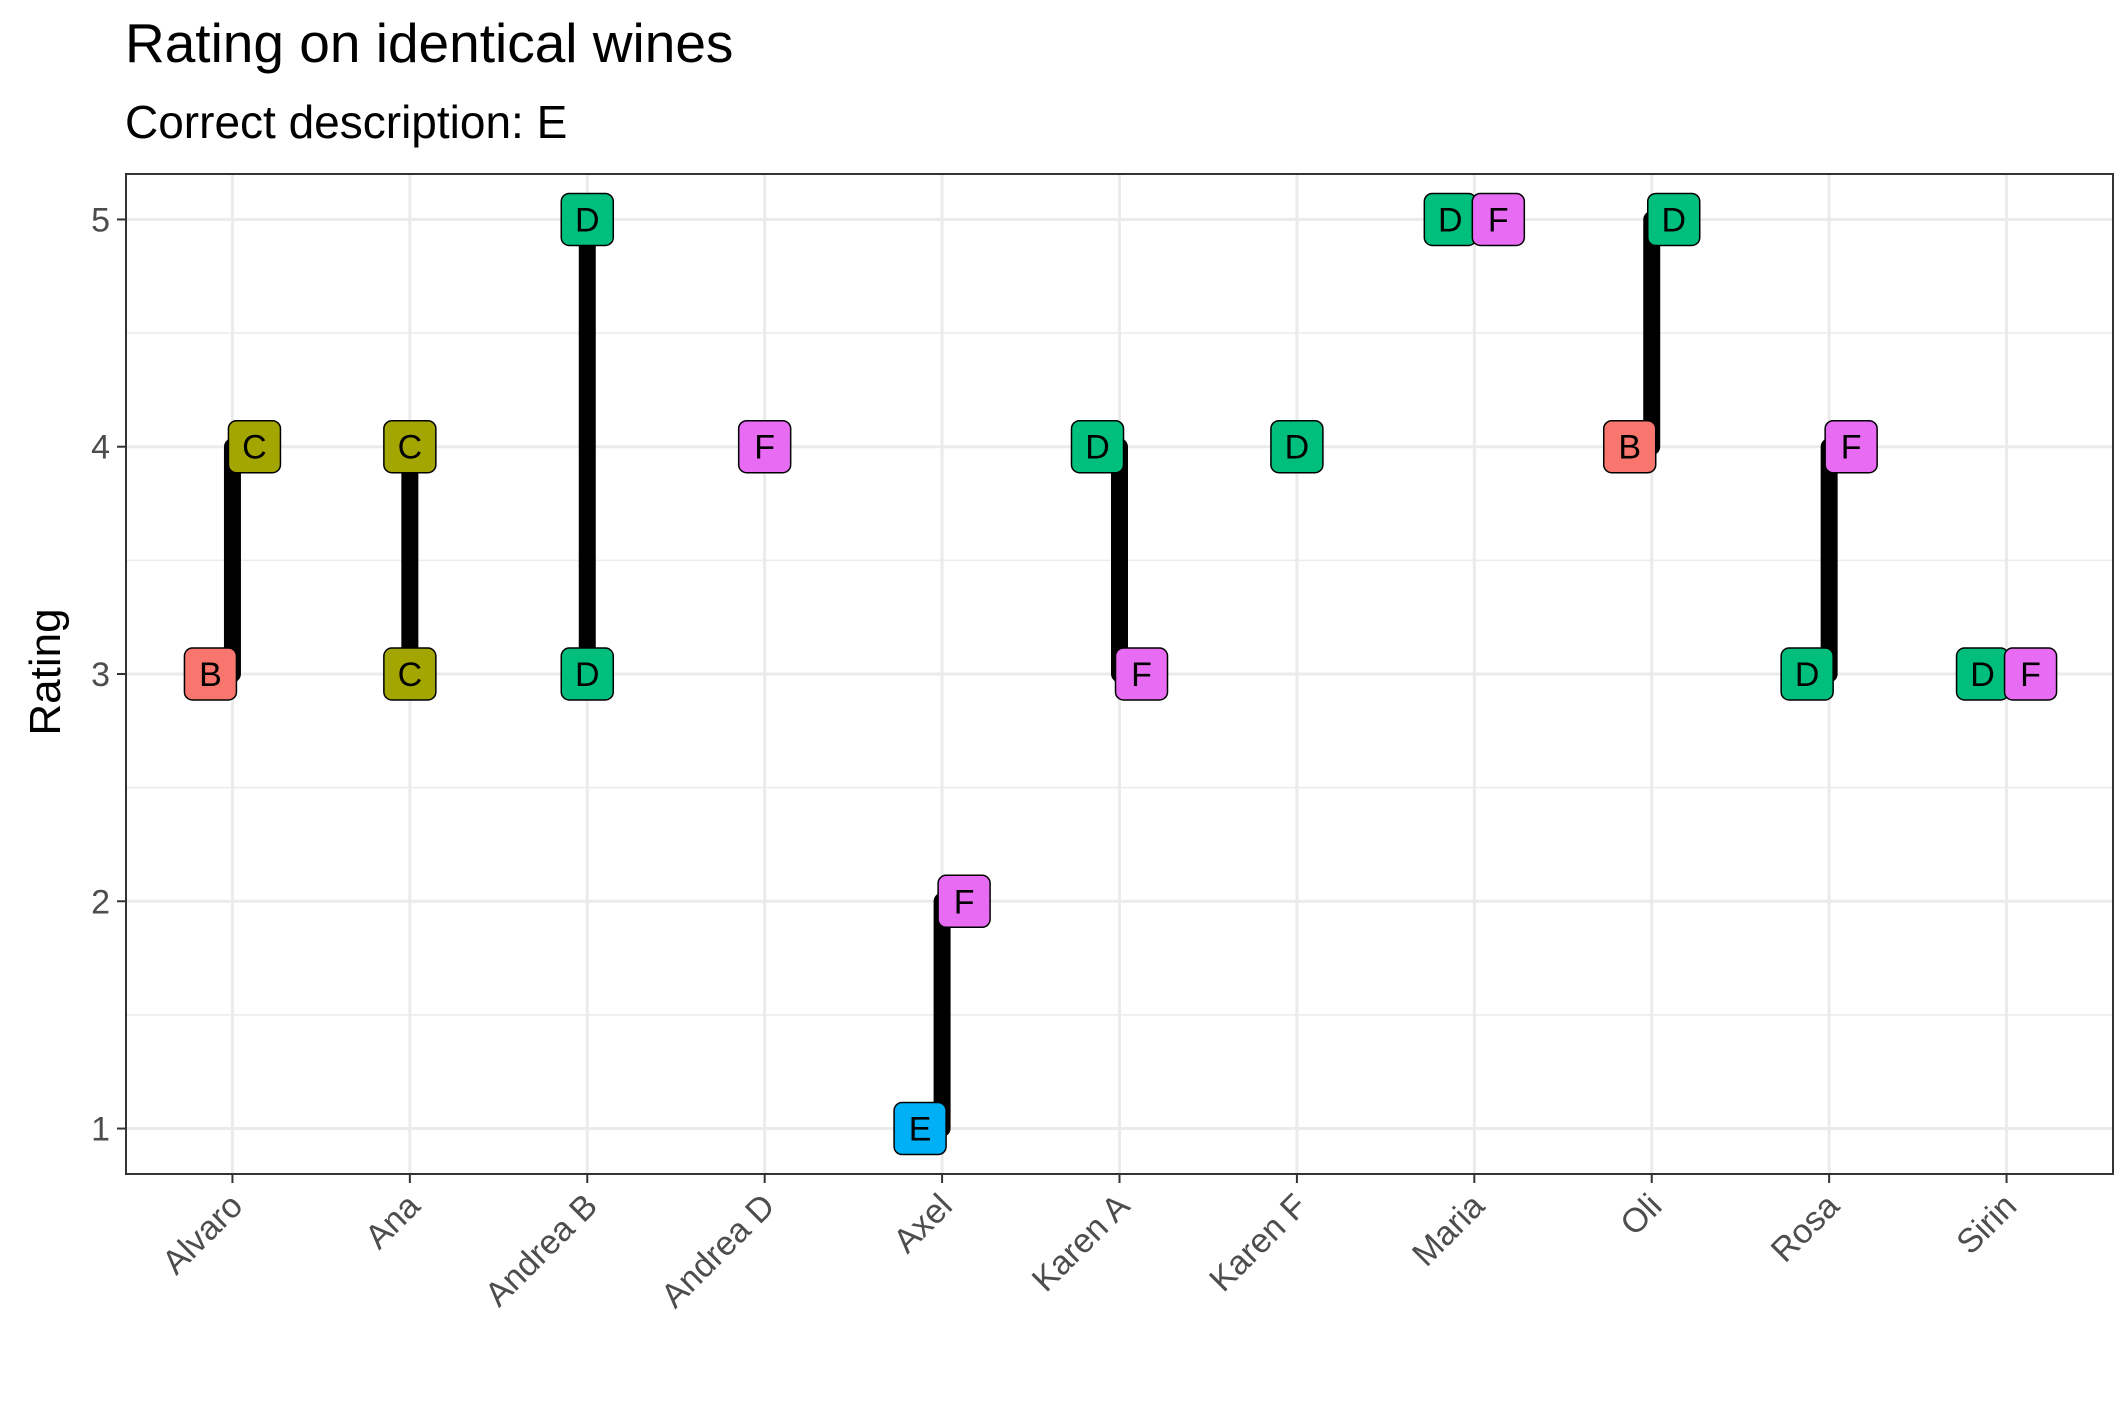 The height and width of the screenshot is (1422, 2125). What do you see at coordinates (45, 671) in the screenshot?
I see `y-axis-title: Rating` at bounding box center [45, 671].